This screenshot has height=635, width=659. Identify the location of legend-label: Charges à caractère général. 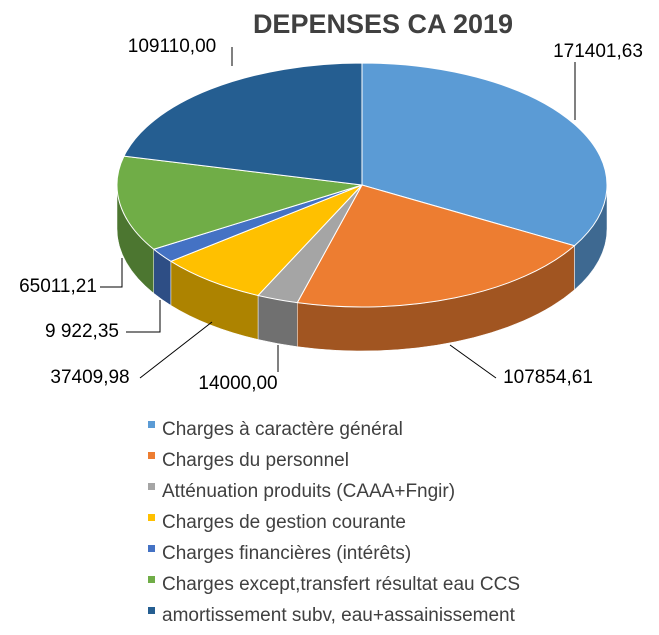
(282, 429).